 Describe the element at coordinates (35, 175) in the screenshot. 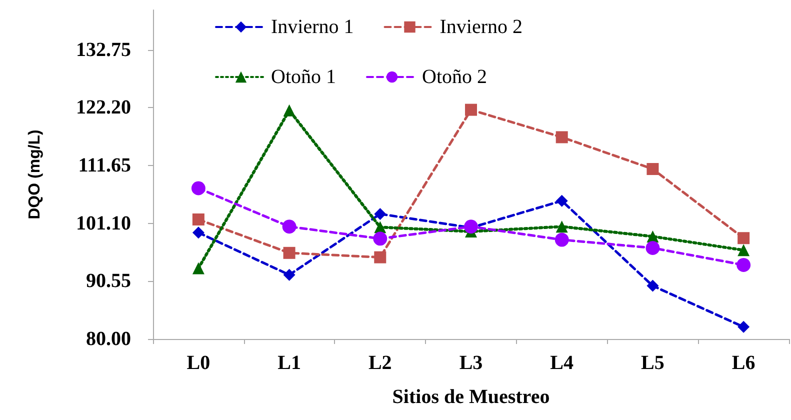

I see `y-axis-title: DQO (mg/L)` at that location.